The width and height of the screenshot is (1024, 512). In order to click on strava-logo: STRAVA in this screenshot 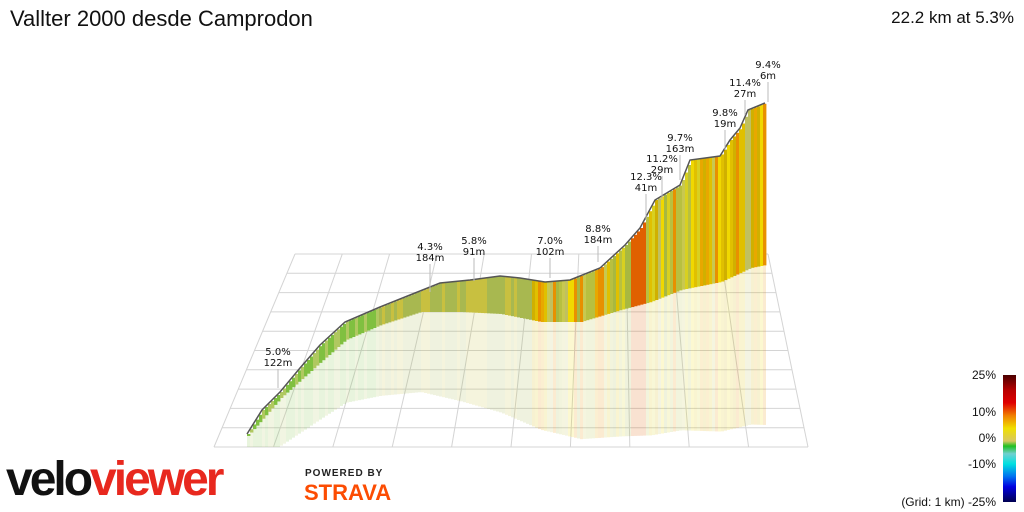, I will do `click(348, 492)`.